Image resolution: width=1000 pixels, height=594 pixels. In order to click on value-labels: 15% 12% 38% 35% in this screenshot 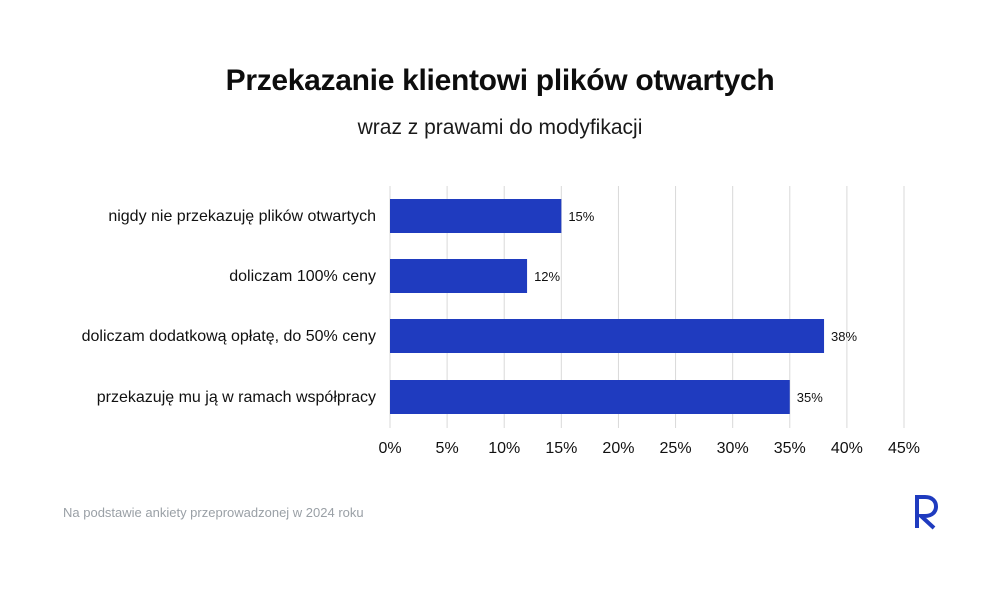, I will do `click(695, 307)`.